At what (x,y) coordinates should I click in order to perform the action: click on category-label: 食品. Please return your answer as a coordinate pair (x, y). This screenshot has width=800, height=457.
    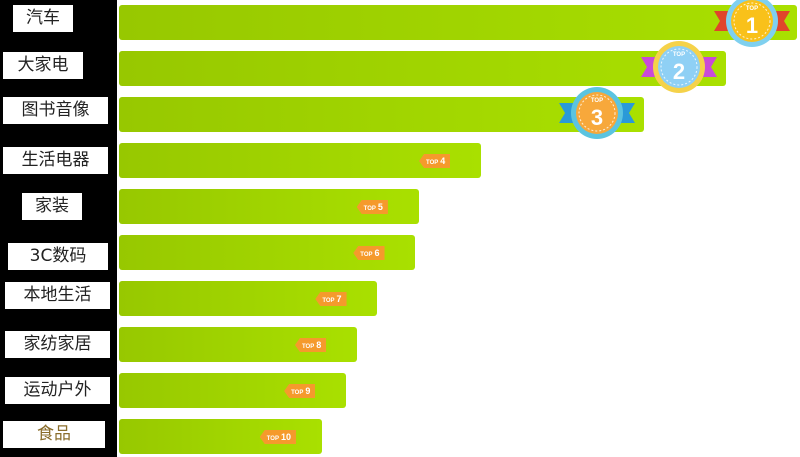
    Looking at the image, I should click on (54, 434).